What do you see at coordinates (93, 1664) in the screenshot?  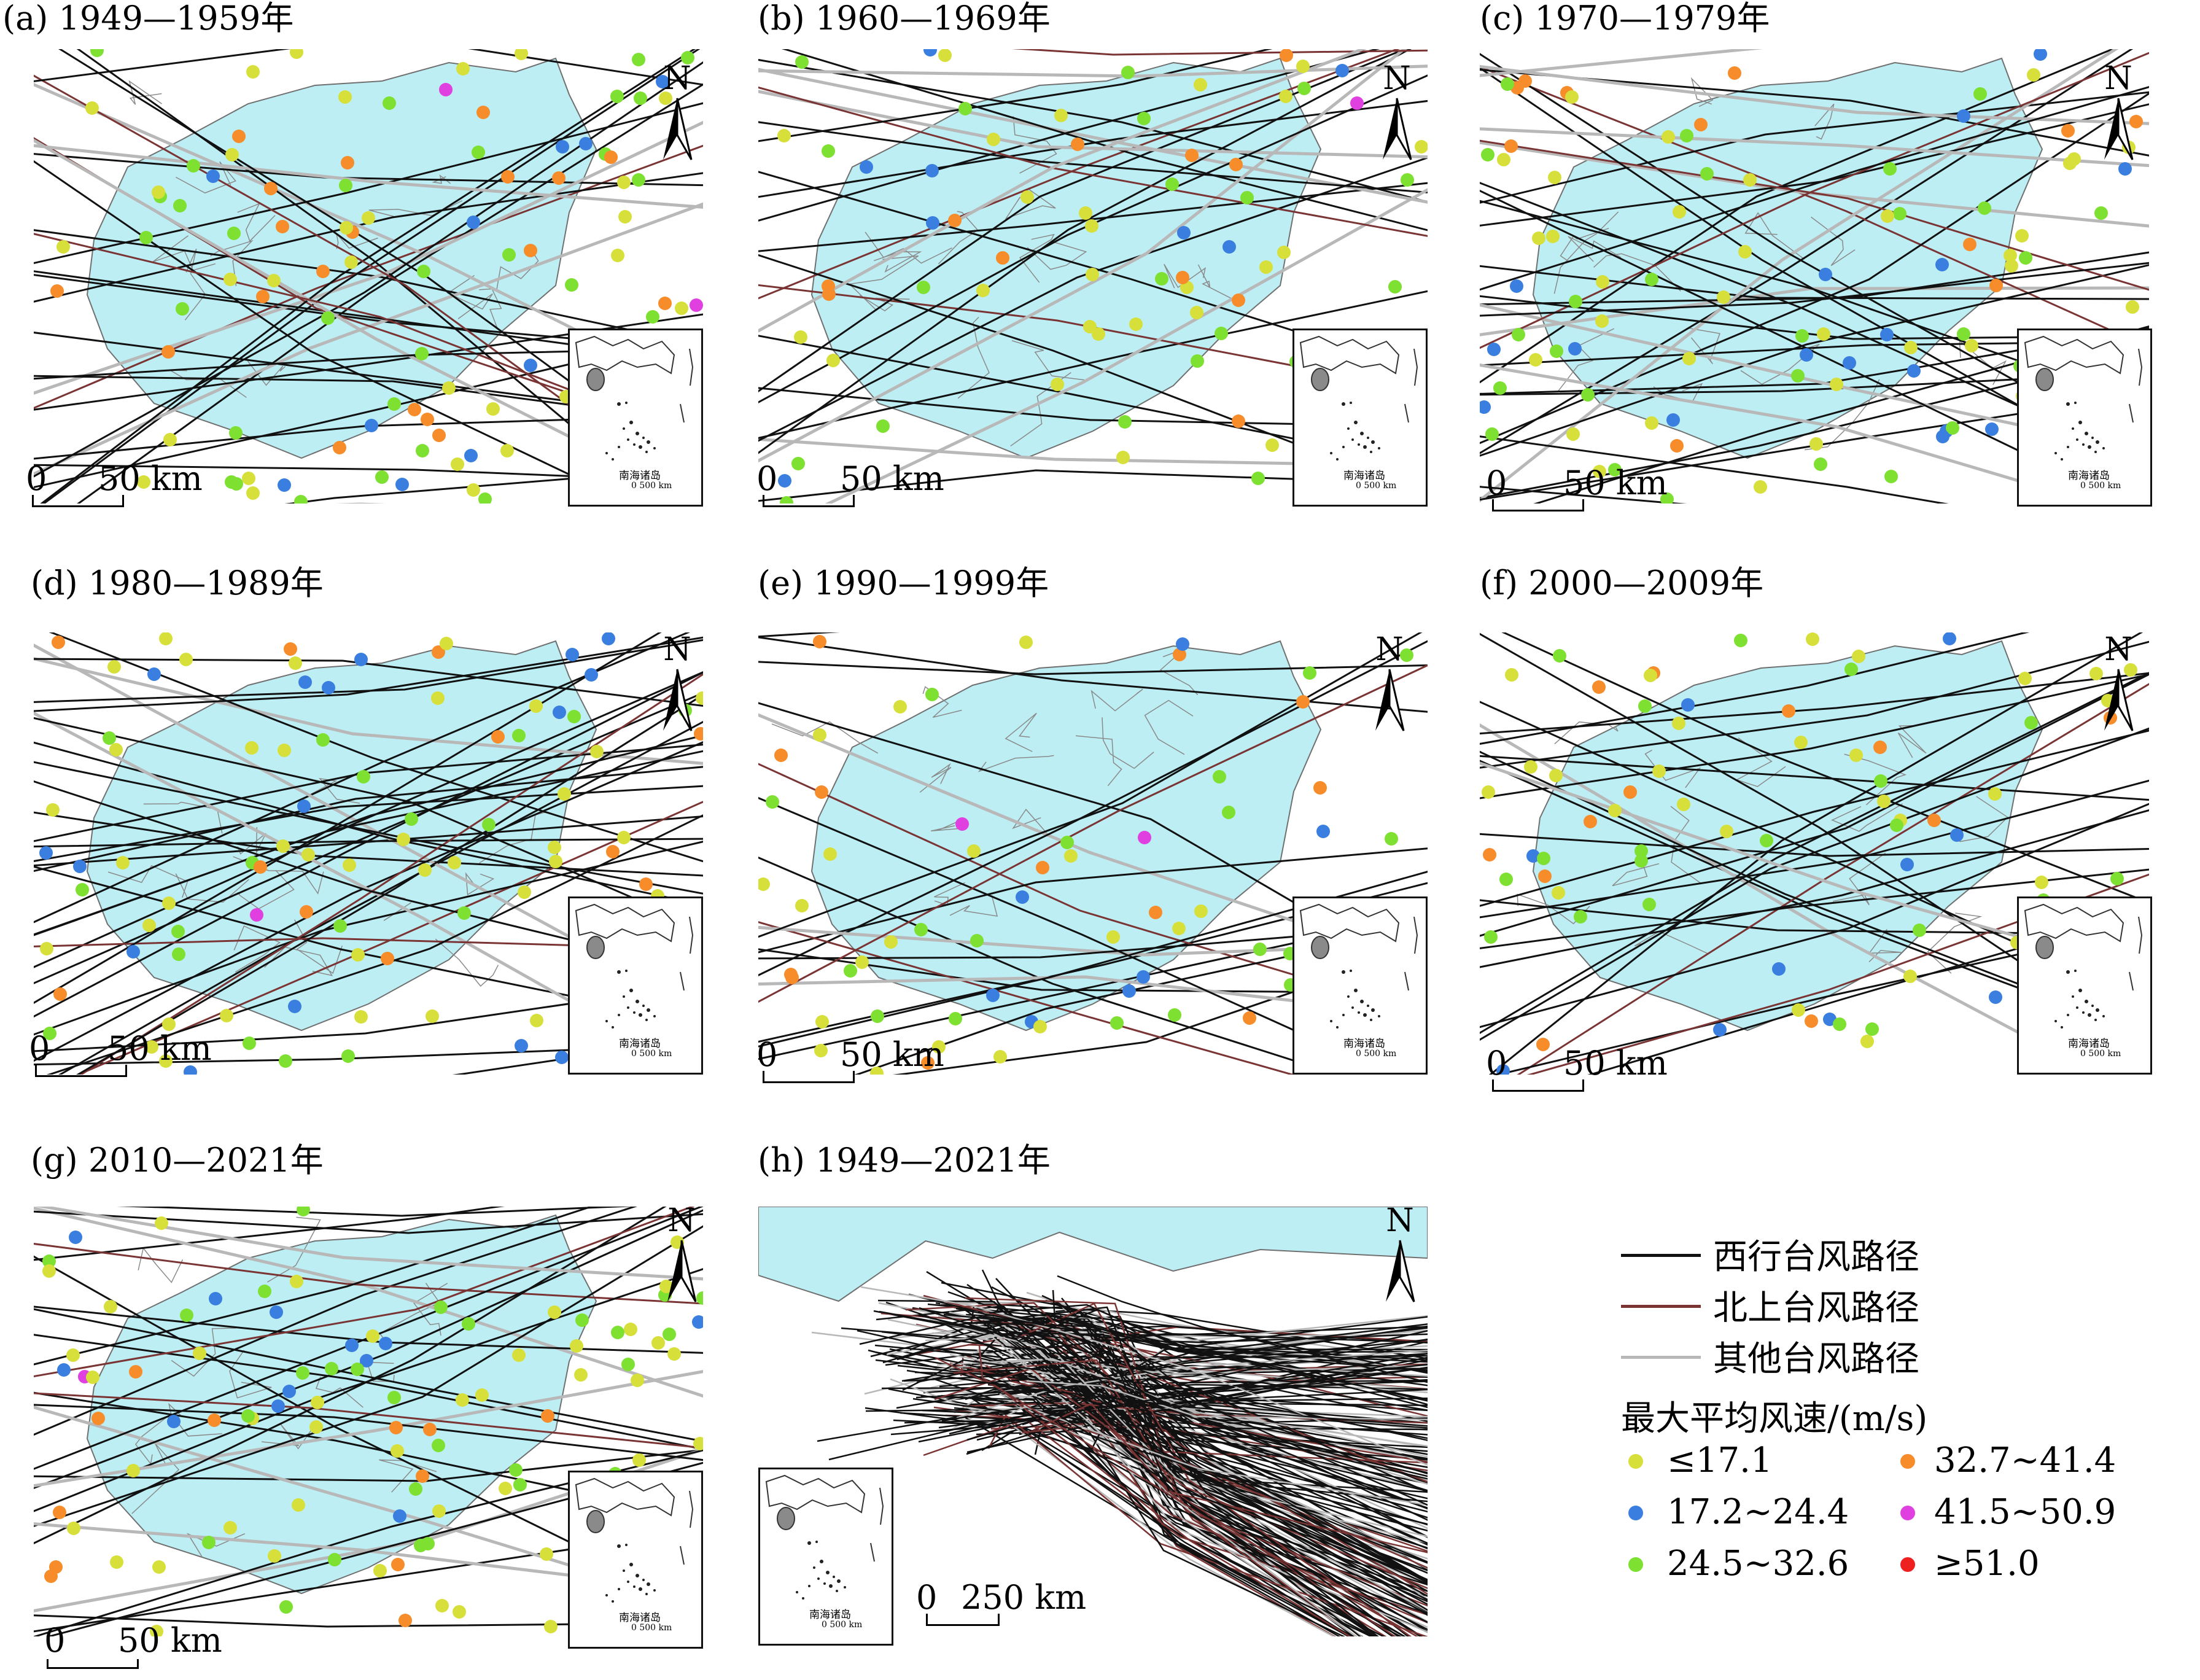 I see `scale-line-g` at bounding box center [93, 1664].